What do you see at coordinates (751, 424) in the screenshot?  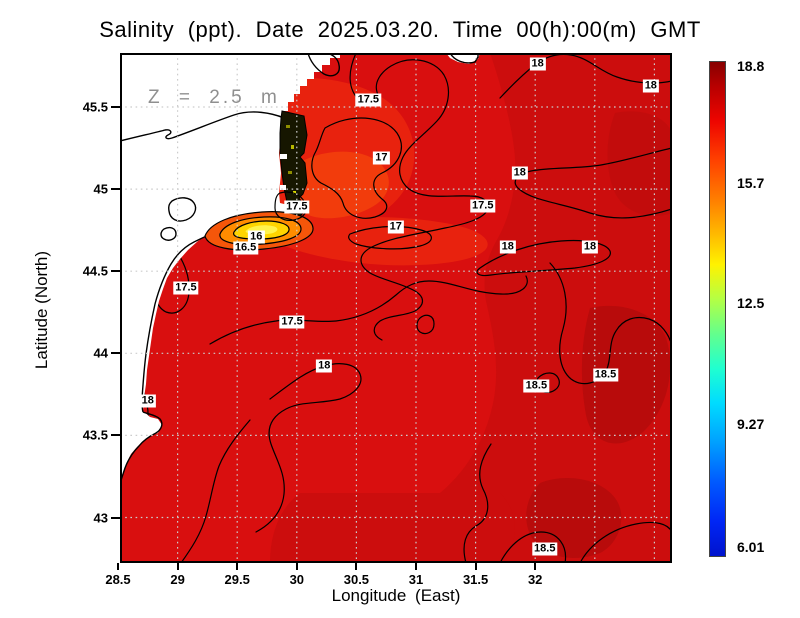 I see `colorbar-tick-label: 9.27` at bounding box center [751, 424].